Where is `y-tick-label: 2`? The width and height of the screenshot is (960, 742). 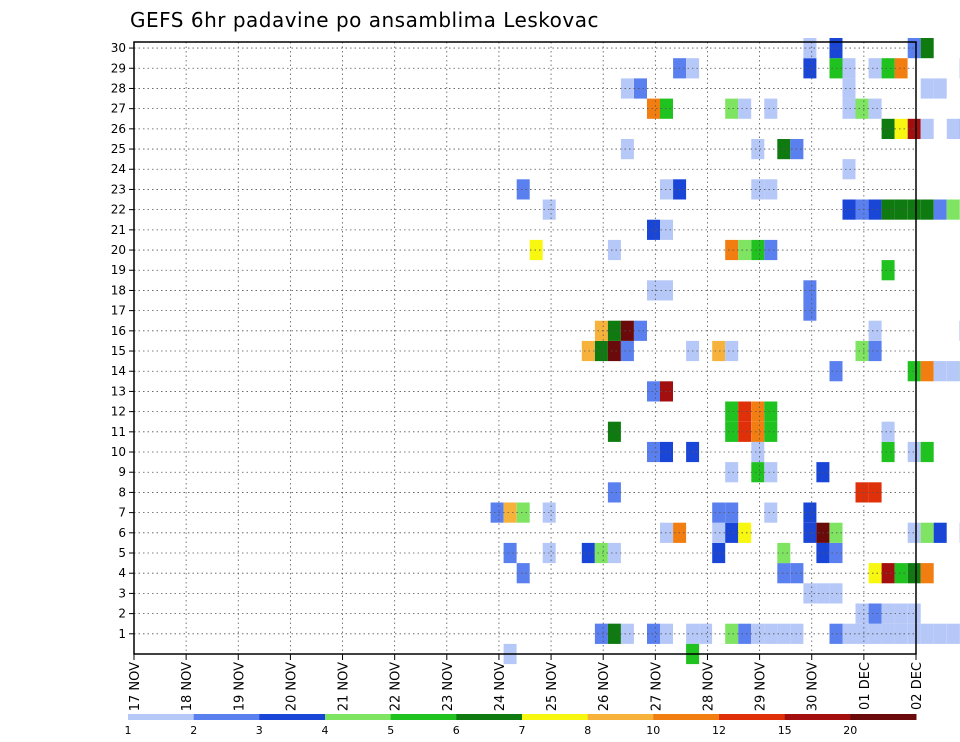
y-tick-label: 2 is located at coordinates (122, 614).